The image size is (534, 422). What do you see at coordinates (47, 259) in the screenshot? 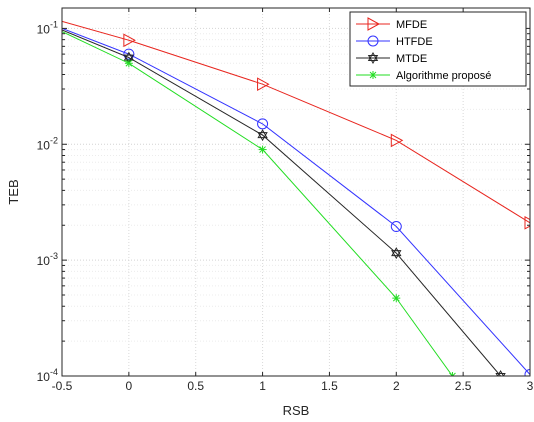
I see `y-tick-label: 10⁻³` at bounding box center [47, 259].